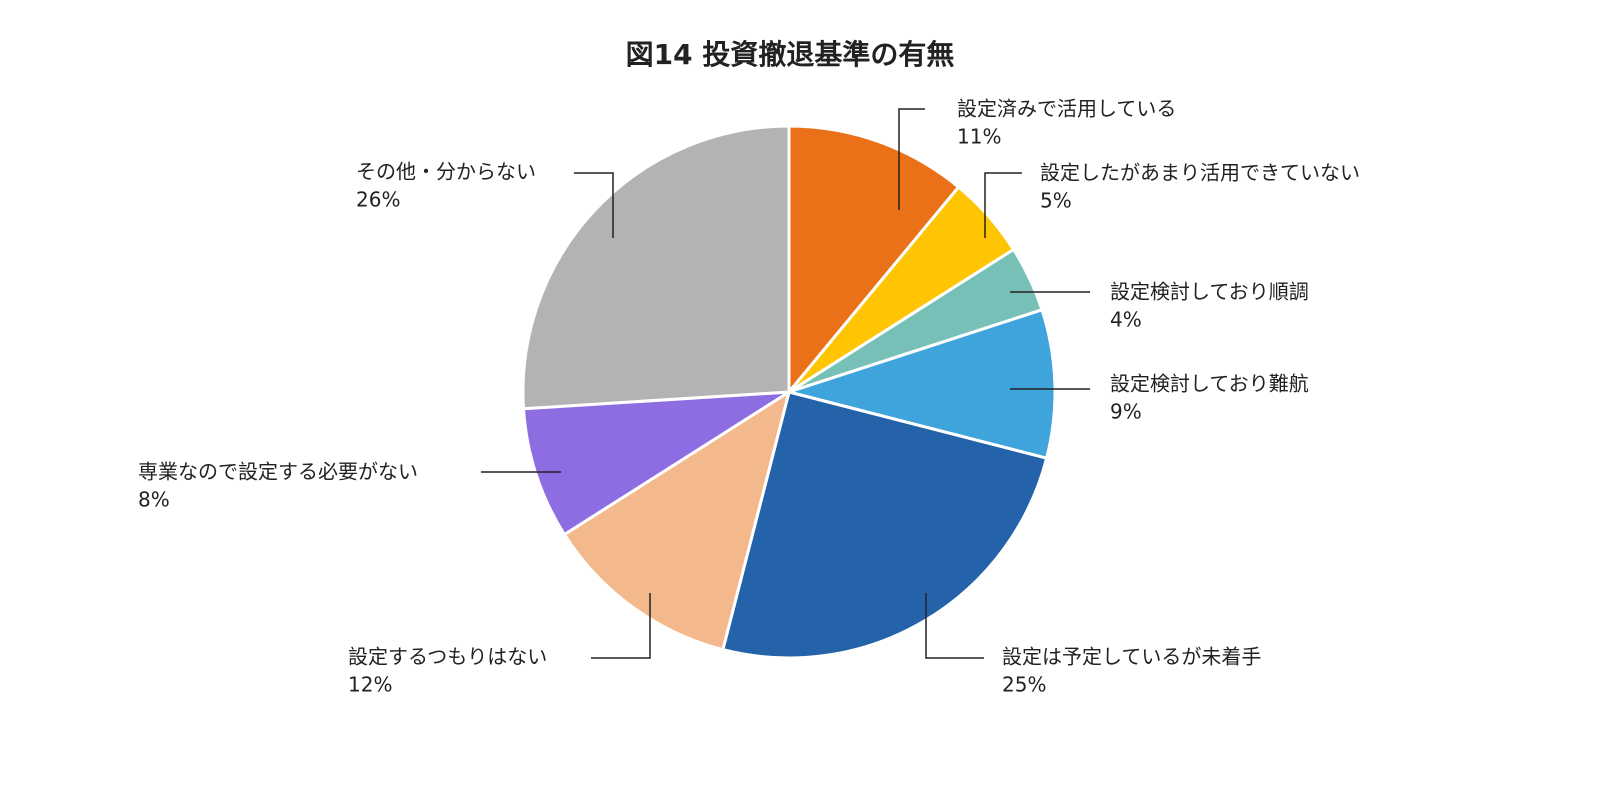  Describe the element at coordinates (1209, 292) in the screenshot. I see `slice-label-3: 設定検討しており順調` at that location.